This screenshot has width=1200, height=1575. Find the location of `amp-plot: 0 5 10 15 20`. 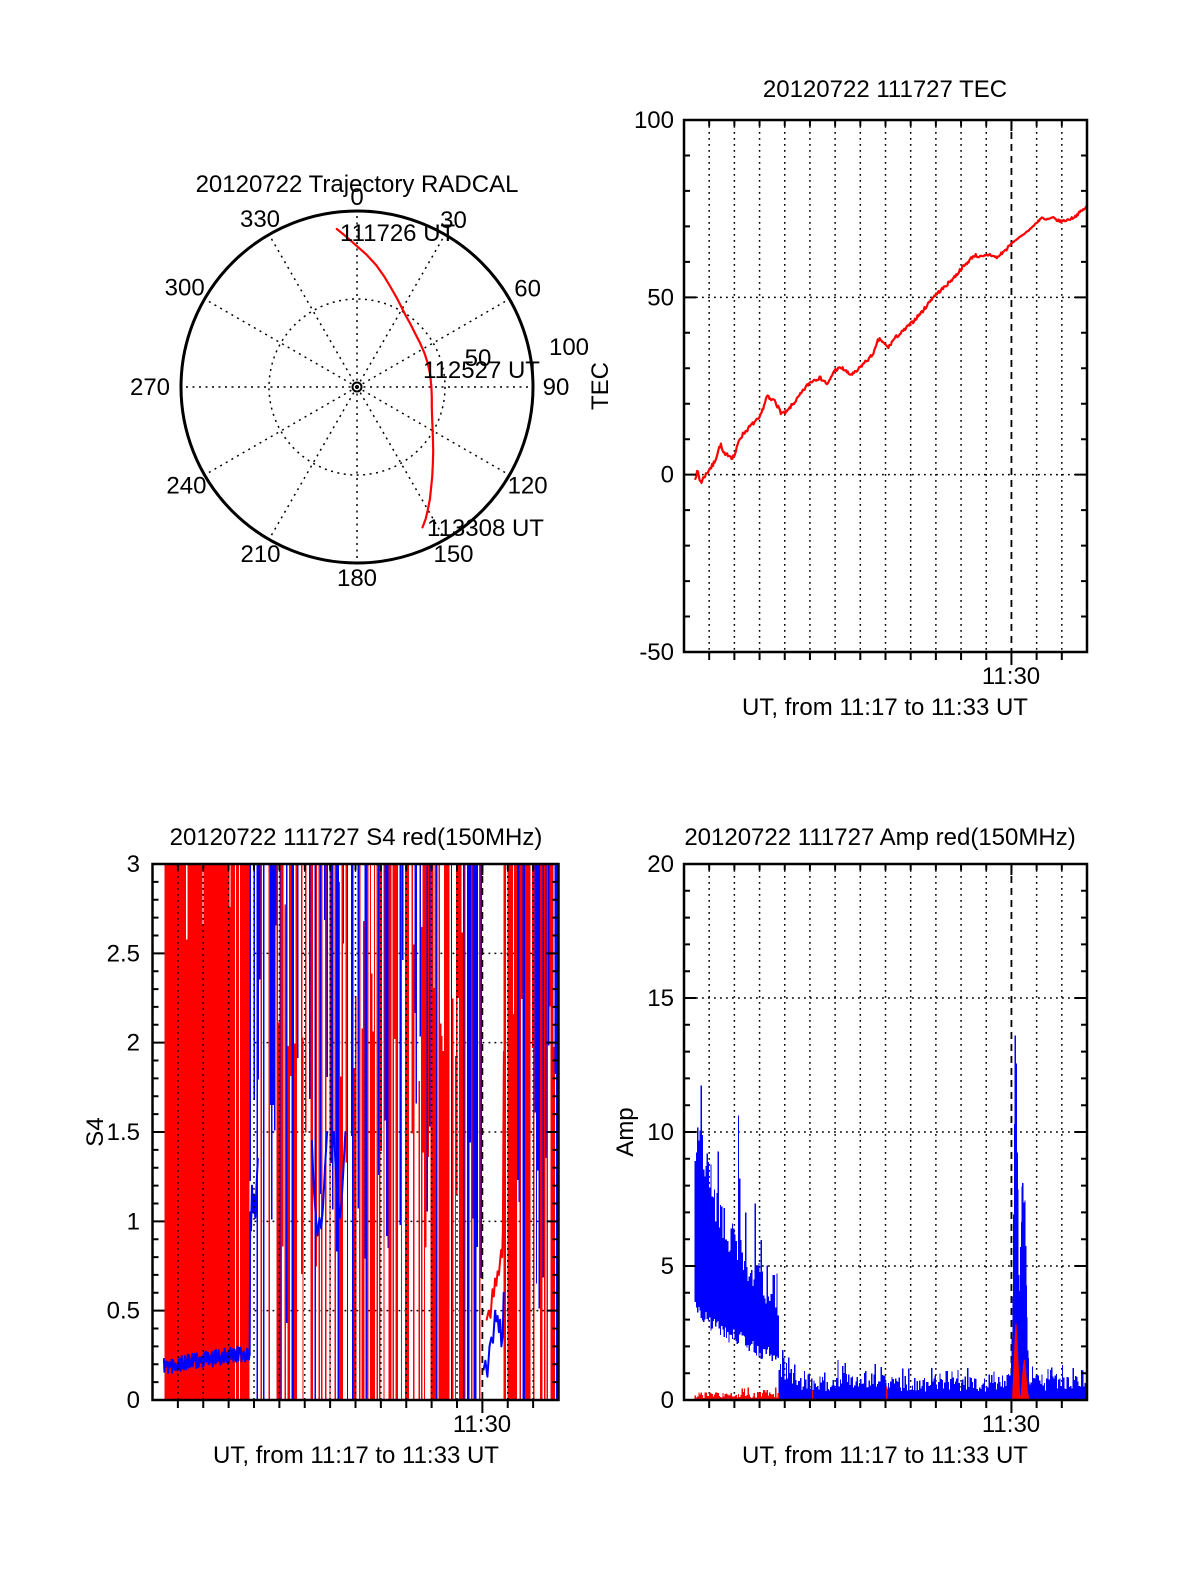

amp-plot: 0 5 10 15 20 is located at coordinates (868, 1132).